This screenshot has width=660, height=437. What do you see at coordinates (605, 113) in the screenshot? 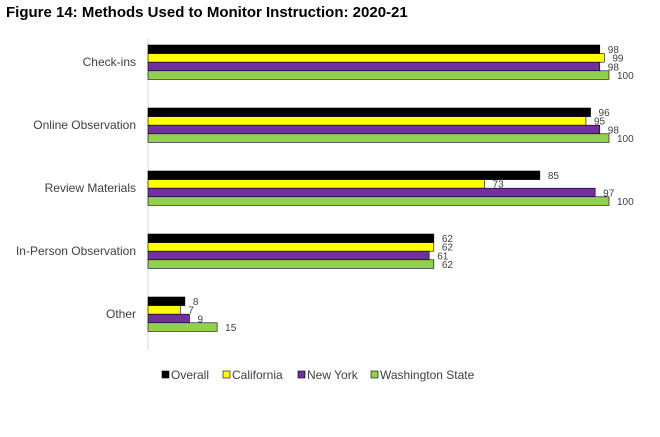
I see `data-label: 96` at bounding box center [605, 113].